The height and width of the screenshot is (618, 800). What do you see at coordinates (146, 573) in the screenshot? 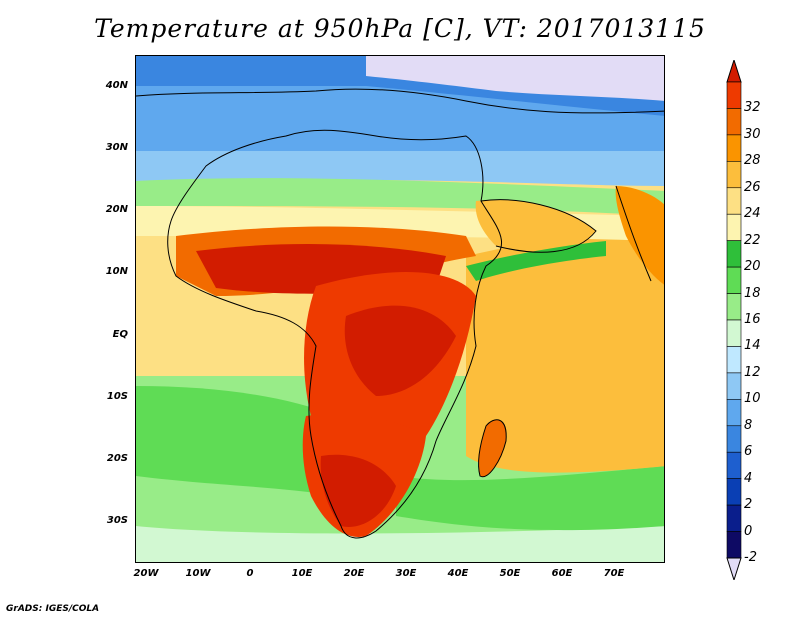
I see `lon-label-20w: 20W` at bounding box center [146, 573].